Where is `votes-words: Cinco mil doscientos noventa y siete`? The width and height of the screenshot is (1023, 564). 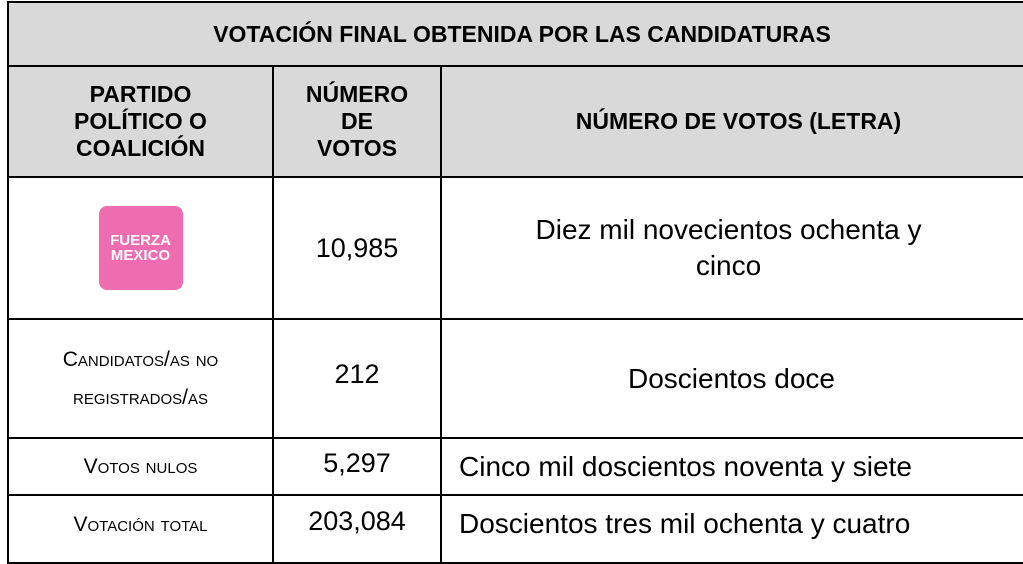
votes-words: Cinco mil doscientos noventa y siete is located at coordinates (685, 466).